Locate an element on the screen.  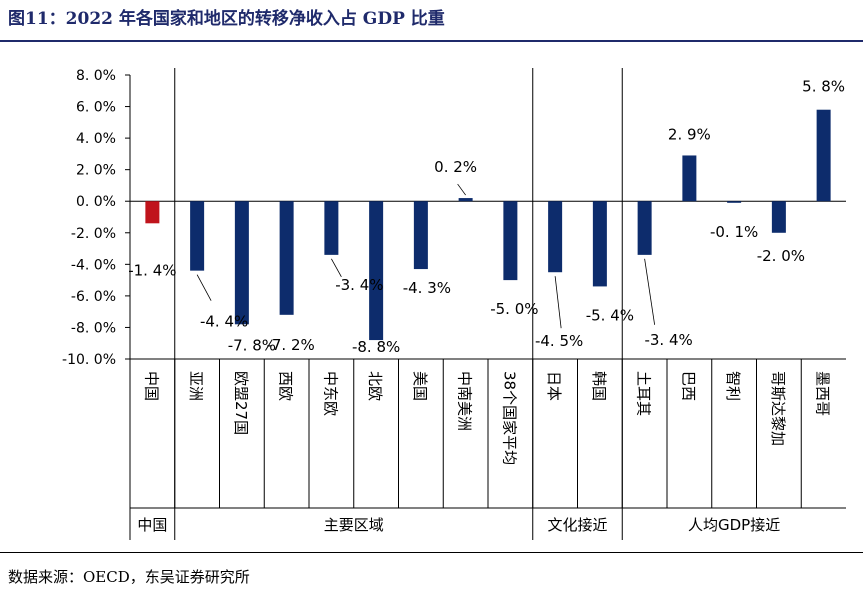
data-label: -0. 1% is located at coordinates (734, 232).